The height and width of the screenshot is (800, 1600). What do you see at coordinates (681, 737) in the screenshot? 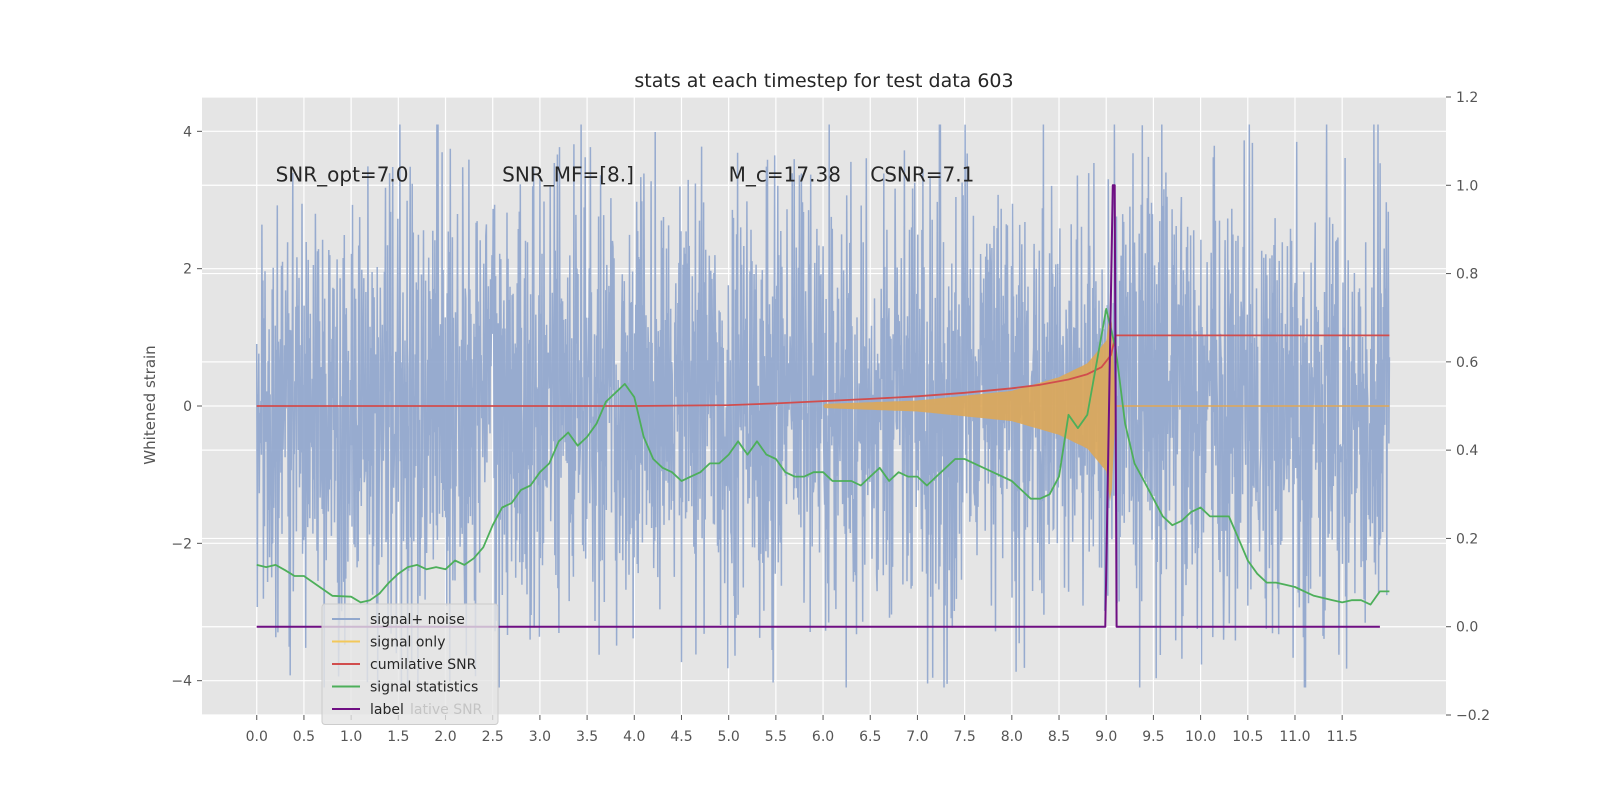
I see `x-tick-label: 4.5` at bounding box center [681, 737].